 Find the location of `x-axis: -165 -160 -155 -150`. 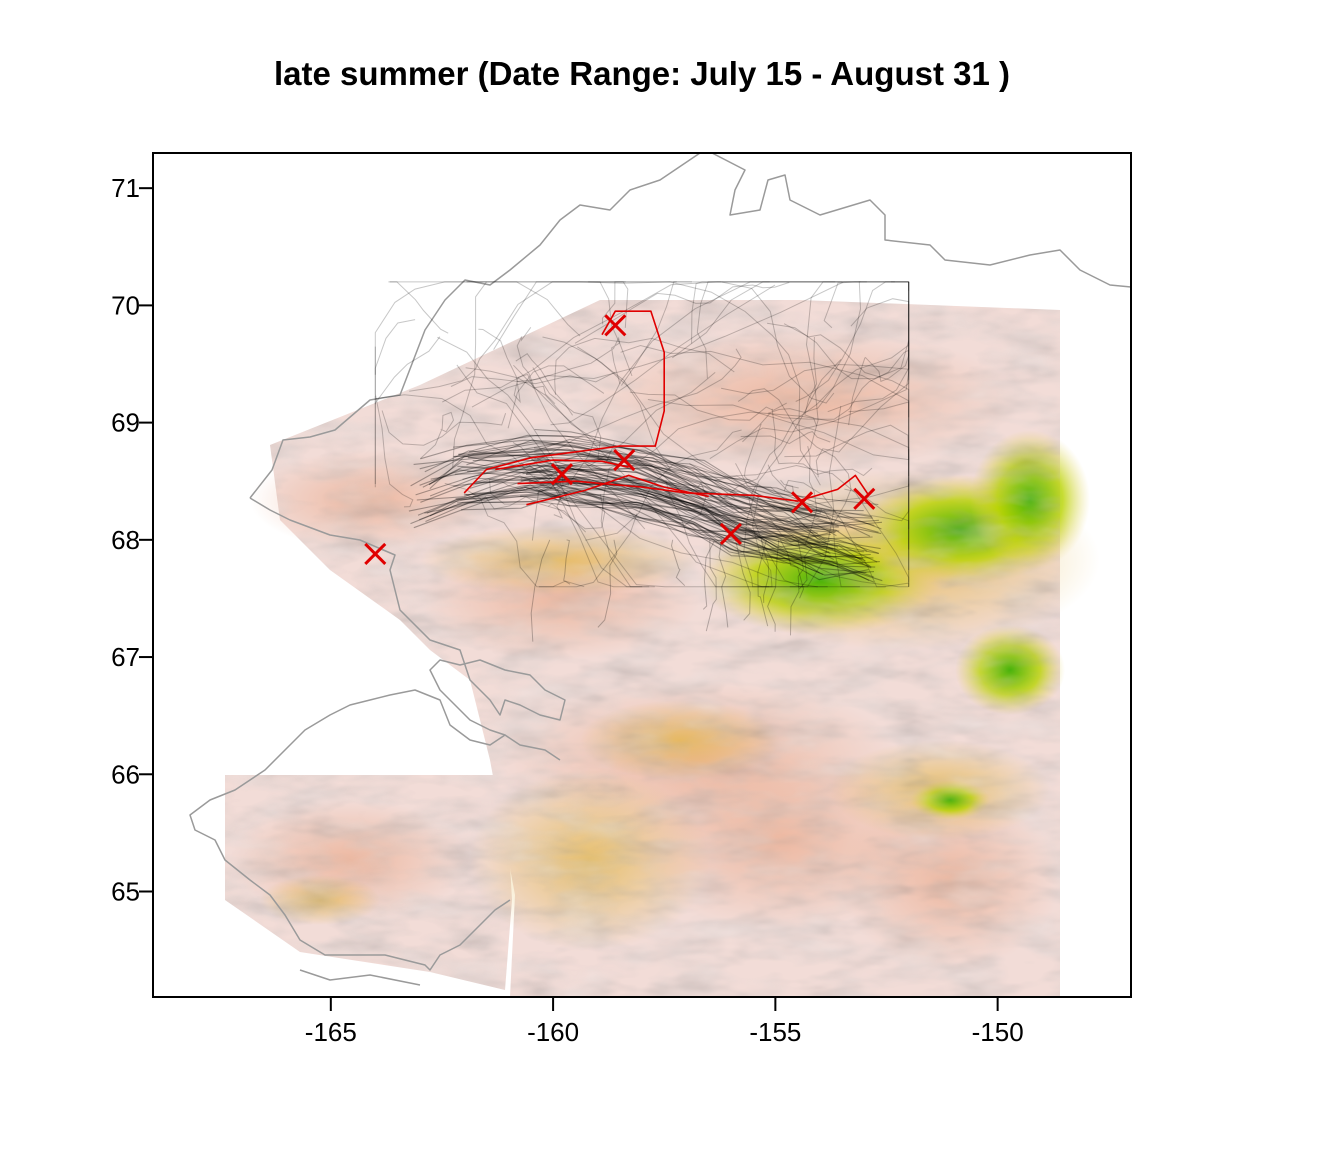

x-axis: -165 -160 -155 -150 is located at coordinates (664, 1022).